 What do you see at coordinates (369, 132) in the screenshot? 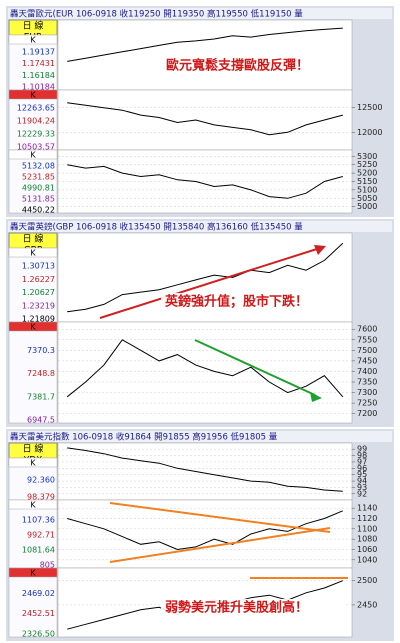
I see `y-tick-label: 12000` at bounding box center [369, 132].